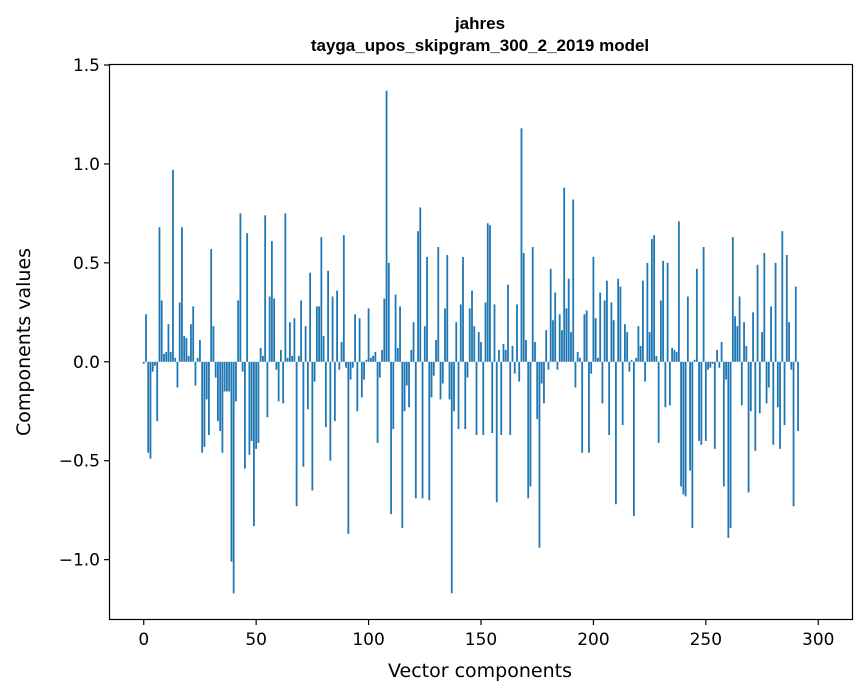 Image resolution: width=867 pixels, height=696 pixels. Describe the element at coordinates (79, 561) in the screenshot. I see `y-tick-label: −1.0` at that location.